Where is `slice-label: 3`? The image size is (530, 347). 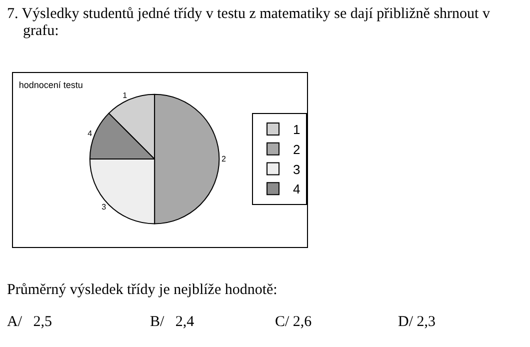 slice-label: 3 is located at coordinates (104, 207).